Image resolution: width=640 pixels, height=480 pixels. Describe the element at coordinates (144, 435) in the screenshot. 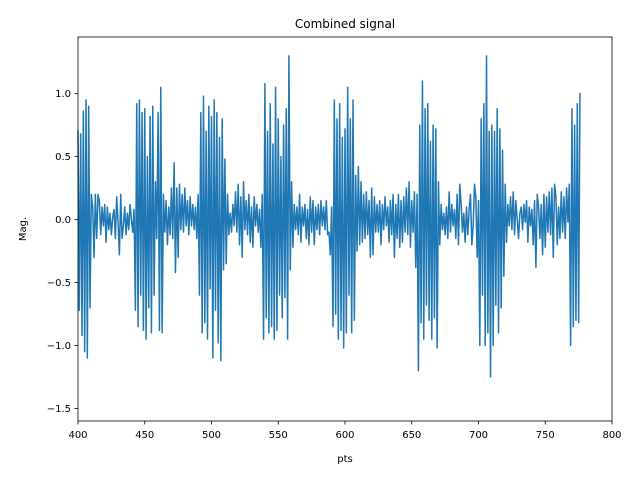

I see `x-tick-label: 450` at that location.